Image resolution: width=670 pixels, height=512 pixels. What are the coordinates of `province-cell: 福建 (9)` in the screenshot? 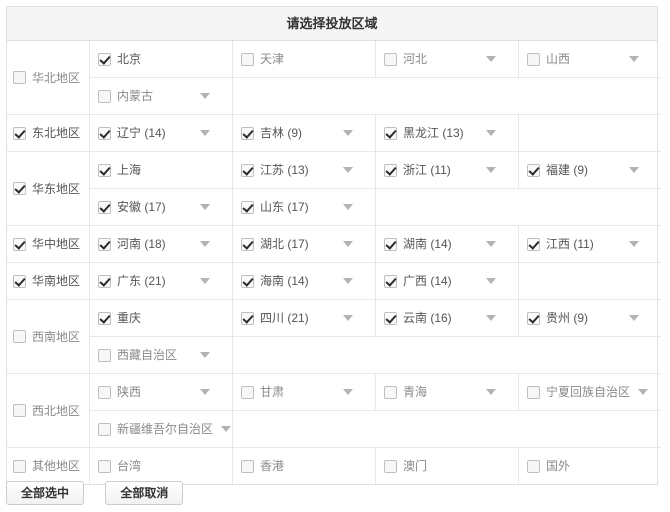 It's located at (589, 170).